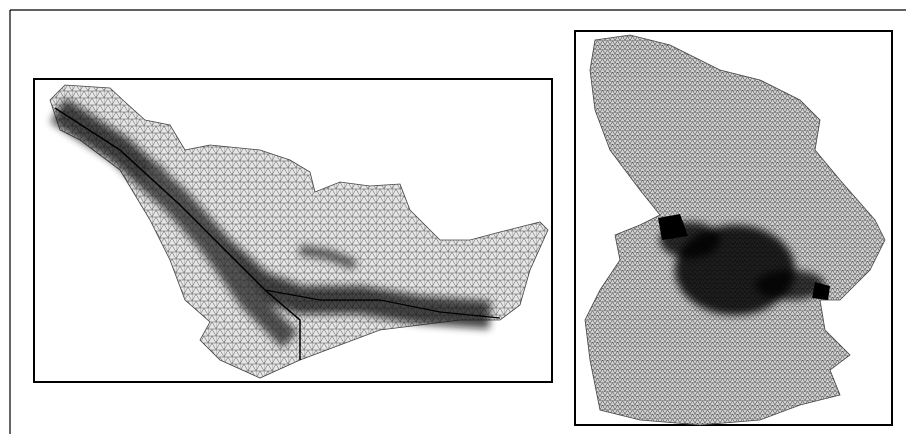 This screenshot has height=434, width=906. What do you see at coordinates (742, 268) in the screenshot?
I see `dense-mesh` at bounding box center [742, 268].